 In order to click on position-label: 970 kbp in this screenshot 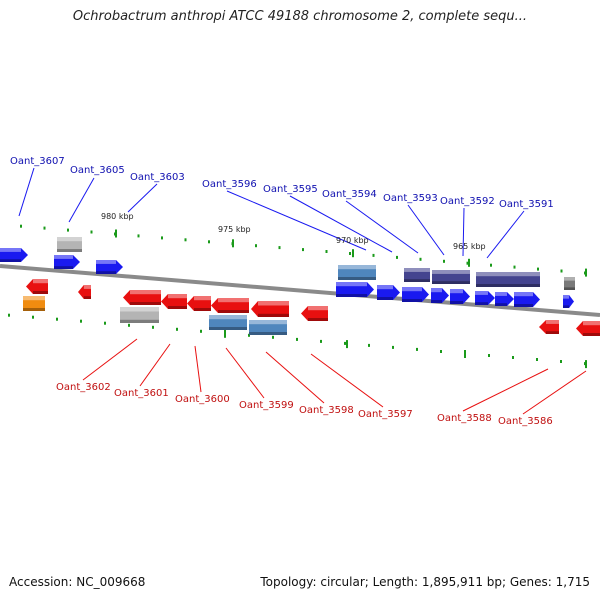, I will do `click(352, 240)`.